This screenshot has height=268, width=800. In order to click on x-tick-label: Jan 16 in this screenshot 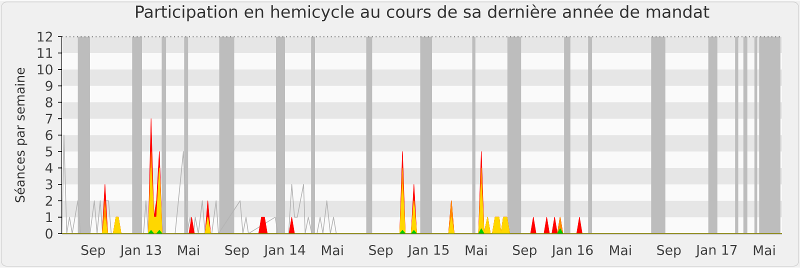, I will do `click(572, 251)`.